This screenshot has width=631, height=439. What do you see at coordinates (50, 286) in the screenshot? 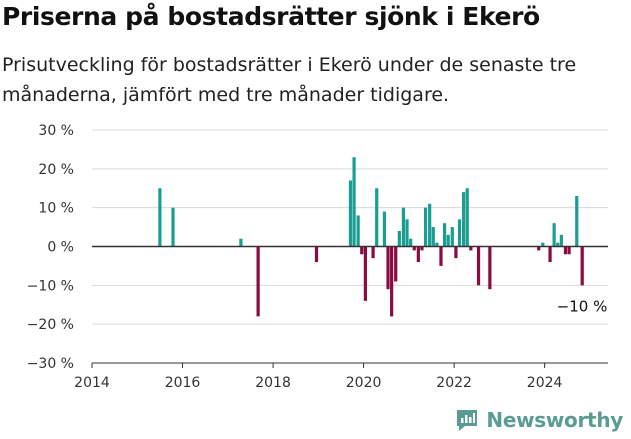
I see `y-tick-label: −10 %` at bounding box center [50, 286].